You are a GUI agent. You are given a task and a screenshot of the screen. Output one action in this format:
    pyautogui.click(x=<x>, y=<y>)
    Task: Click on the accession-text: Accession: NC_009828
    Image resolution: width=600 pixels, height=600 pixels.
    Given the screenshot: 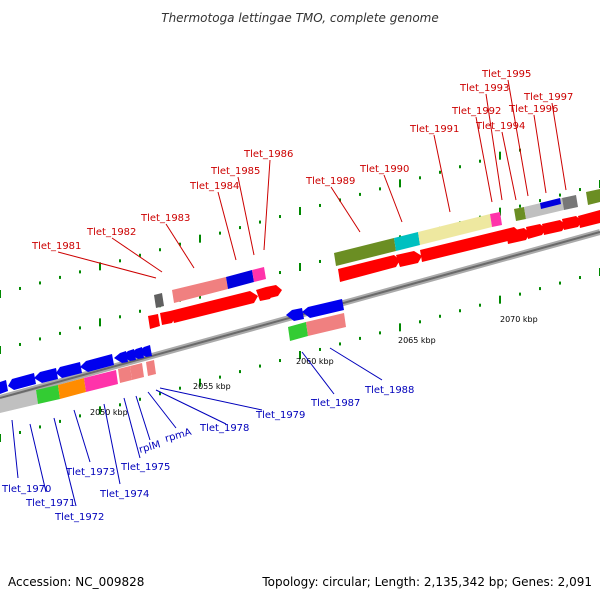 What is the action you would take?
    pyautogui.click(x=76, y=582)
    